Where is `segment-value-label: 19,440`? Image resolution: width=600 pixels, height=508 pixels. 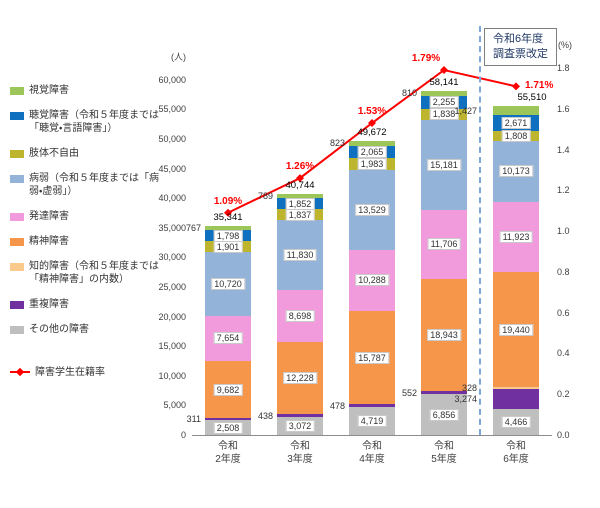
segment-value-label: 19,440 is located at coordinates (516, 329).